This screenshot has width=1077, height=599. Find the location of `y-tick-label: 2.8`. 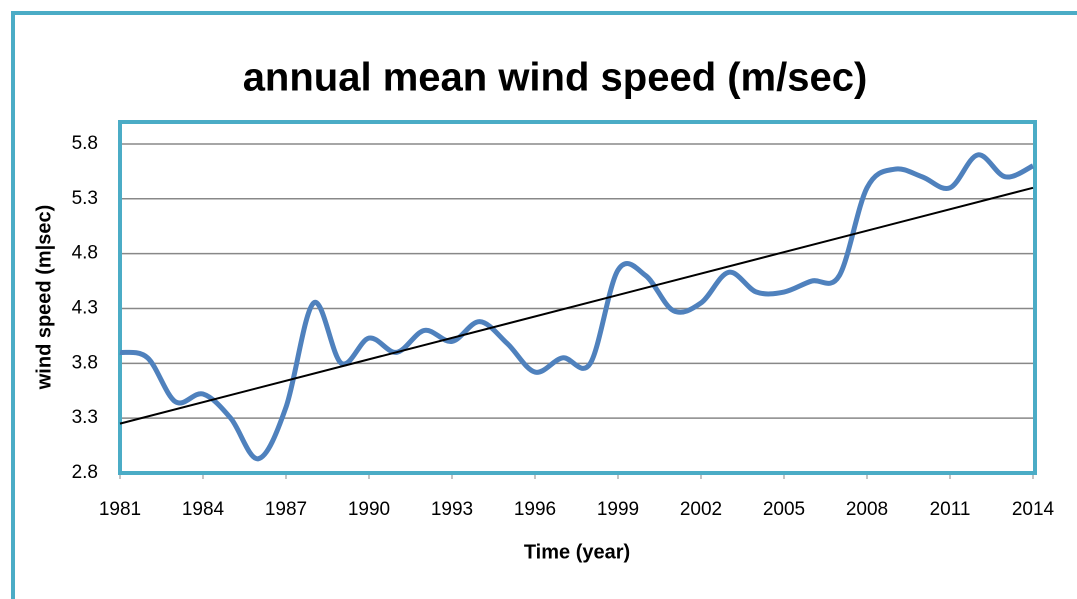

y-tick-label: 2.8 is located at coordinates (85, 472).